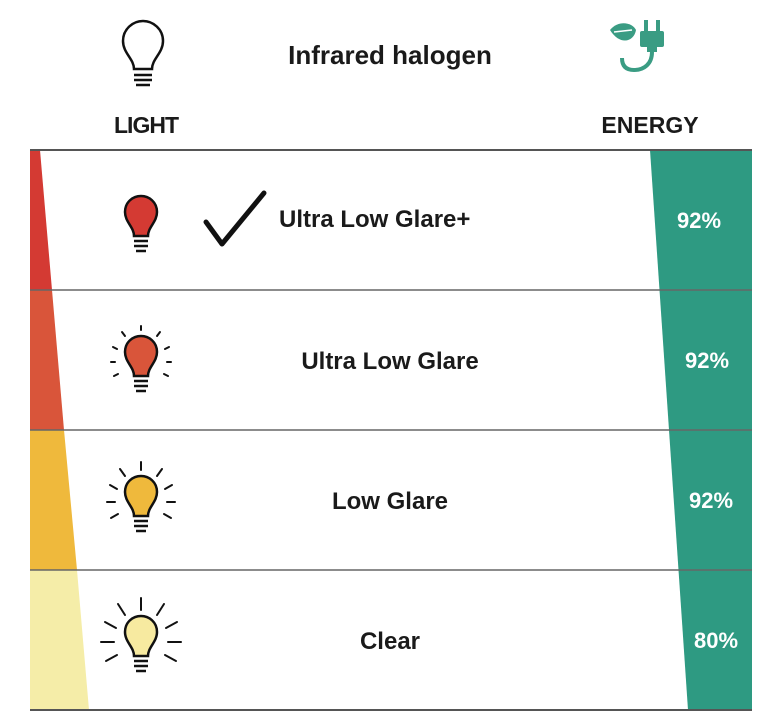 This screenshot has height=726, width=780. I want to click on plug-leaf-icon, so click(637, 46).